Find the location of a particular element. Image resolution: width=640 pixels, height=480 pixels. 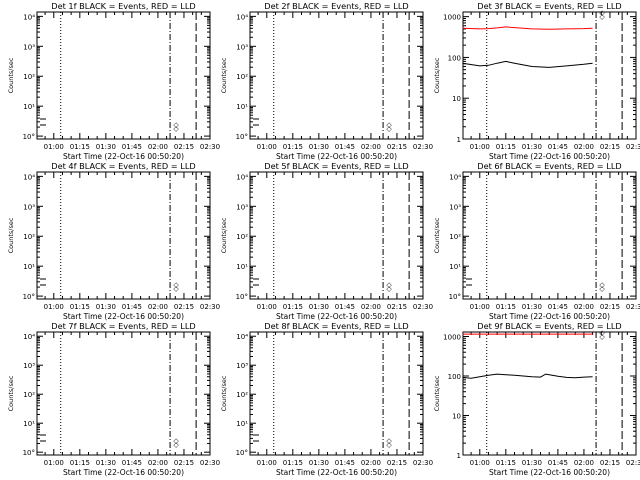

events-series-line is located at coordinates (527, 64).